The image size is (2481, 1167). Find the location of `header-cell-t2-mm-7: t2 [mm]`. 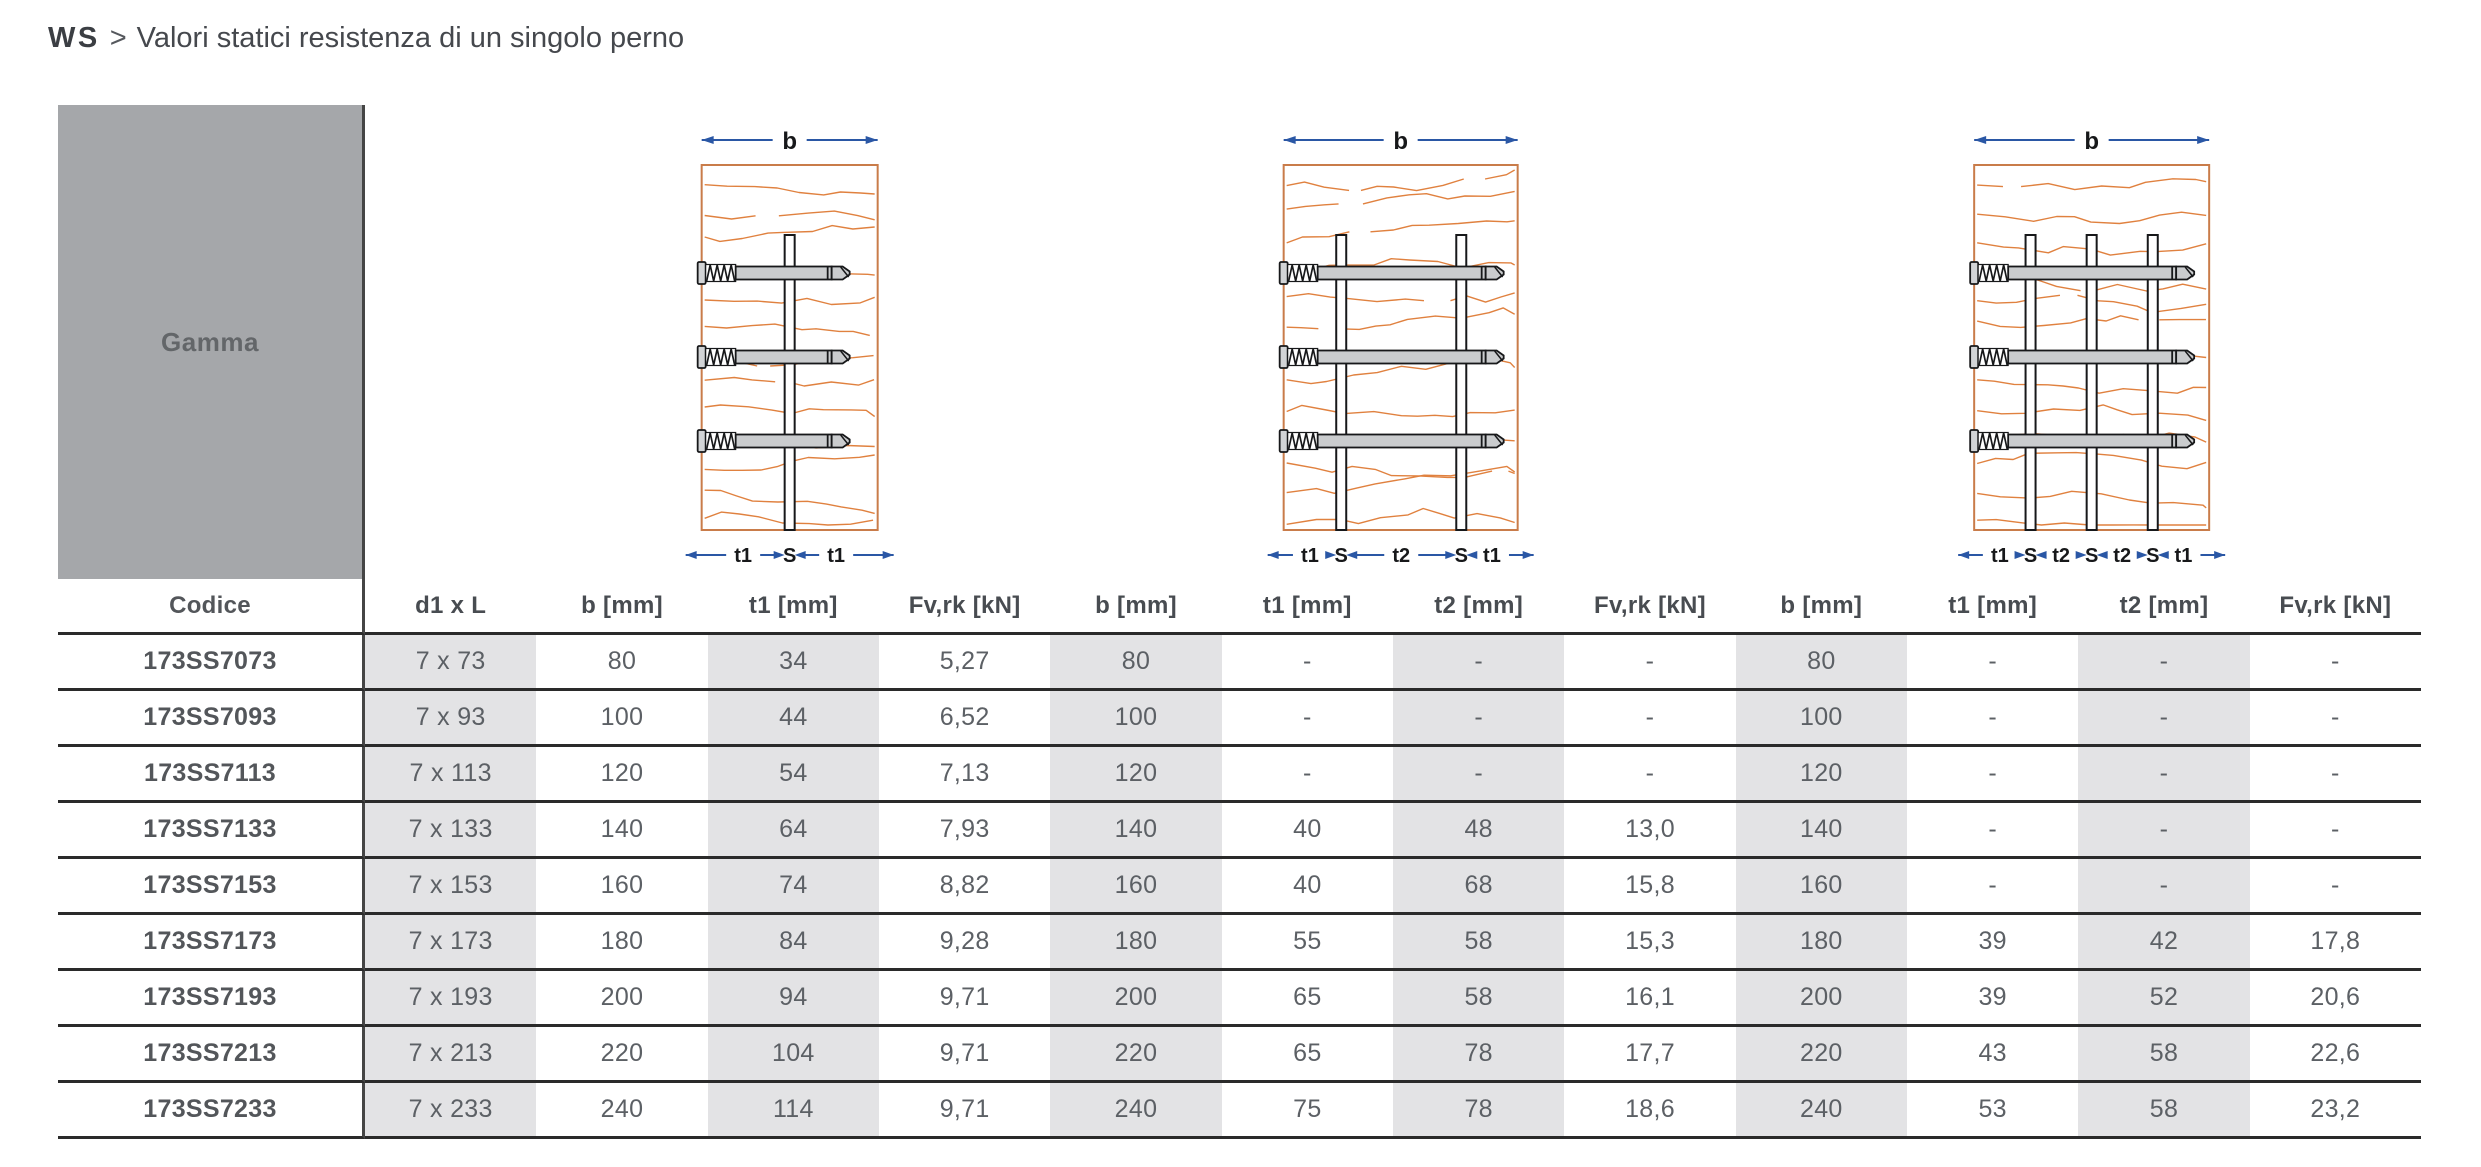

header-cell-t2-mm-7: t2 [mm] is located at coordinates (1478, 607).